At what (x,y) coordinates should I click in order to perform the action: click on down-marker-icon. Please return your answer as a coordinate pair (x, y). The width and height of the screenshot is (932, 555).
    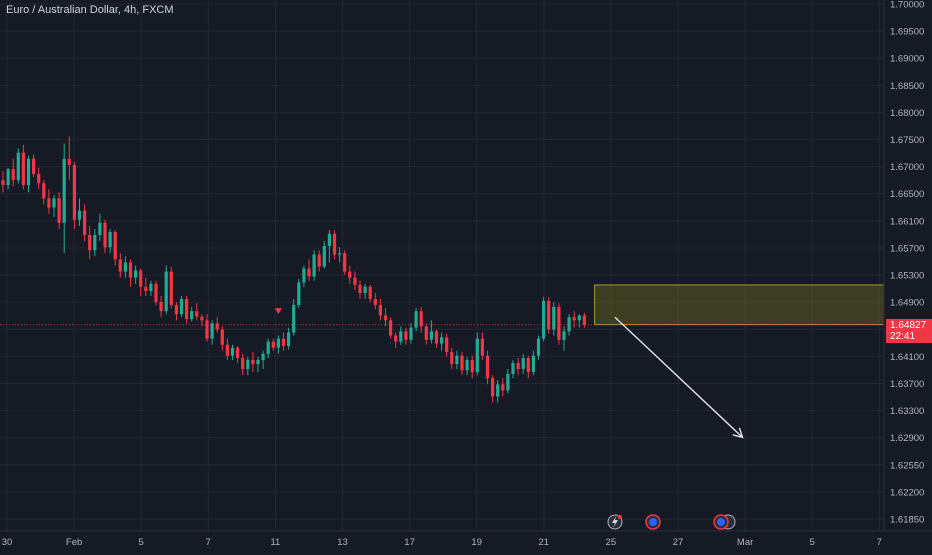
    Looking at the image, I should click on (278, 311).